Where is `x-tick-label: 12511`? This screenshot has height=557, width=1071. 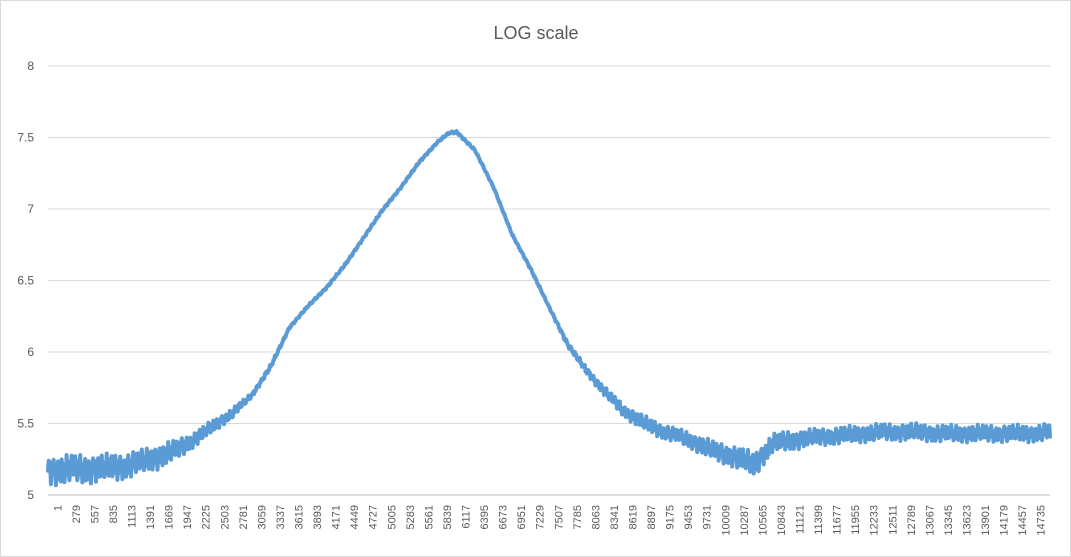 x-tick-label: 12511 is located at coordinates (893, 520).